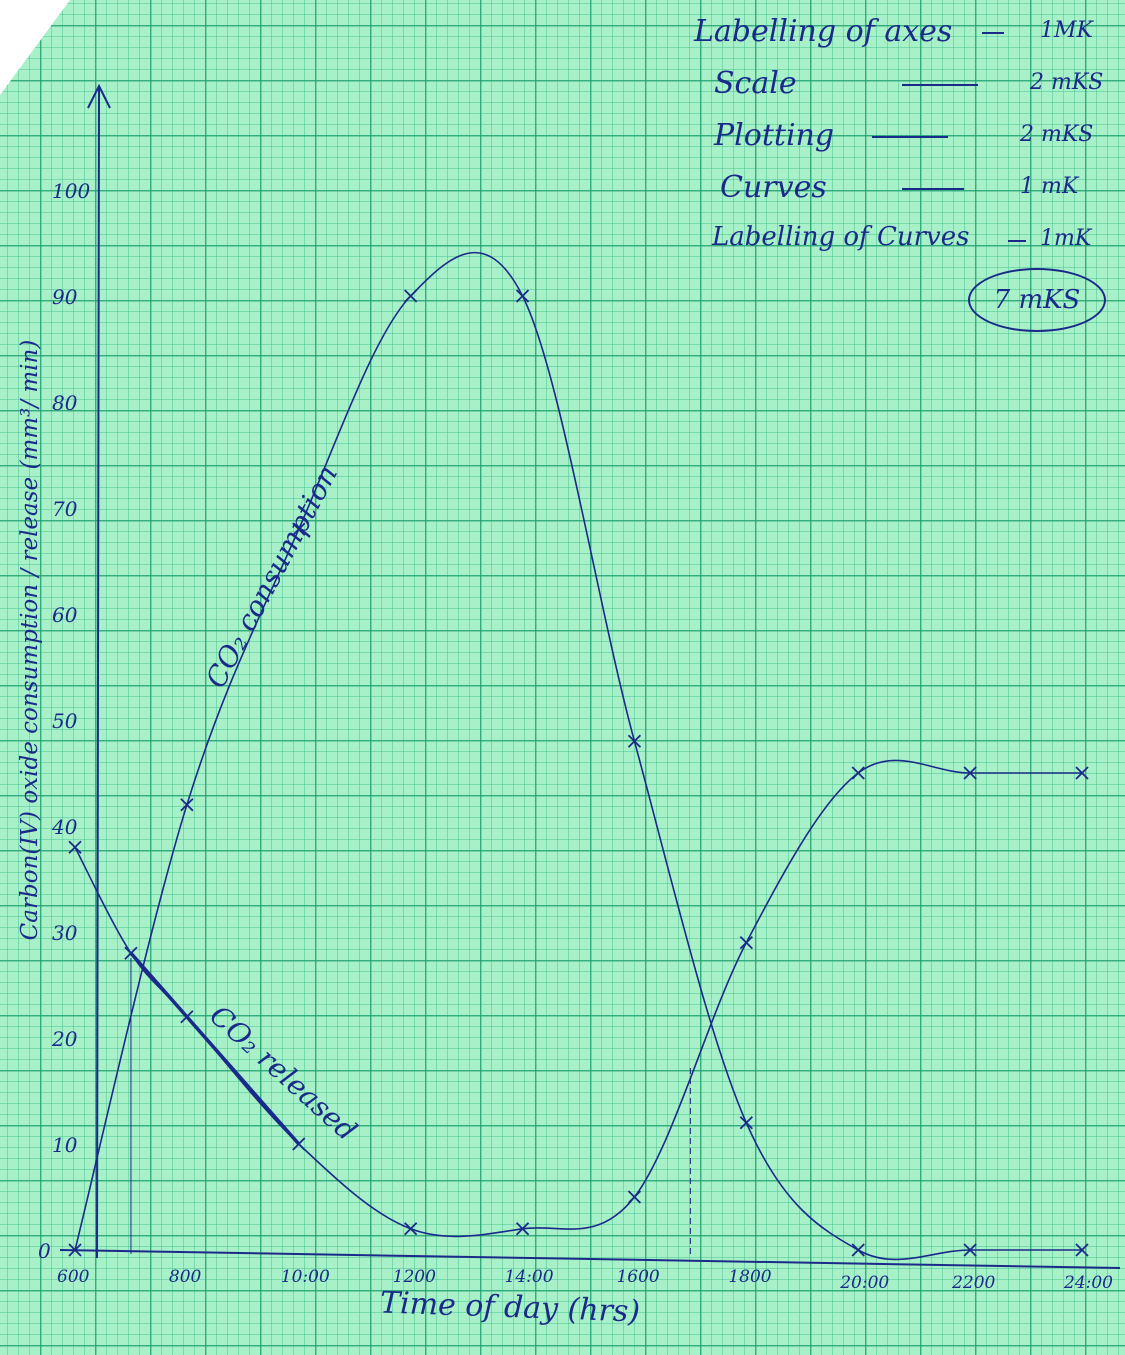 This screenshot has height=1355, width=1125. I want to click on x-tick-label: 1600, so click(637, 1277).